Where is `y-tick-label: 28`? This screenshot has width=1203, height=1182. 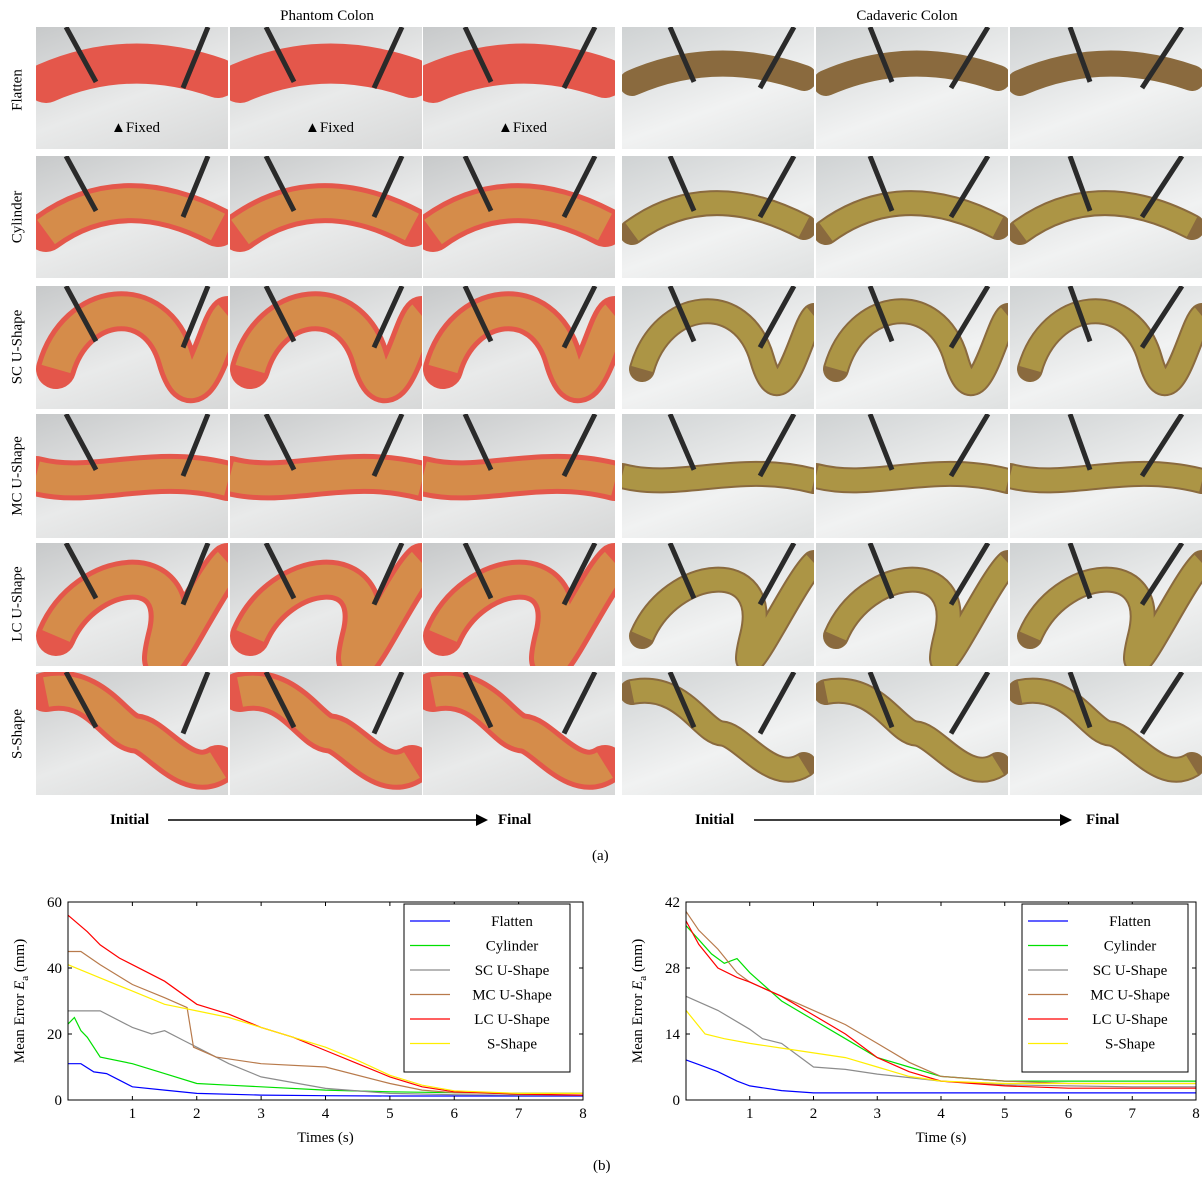 y-tick-label: 28 is located at coordinates (672, 969).